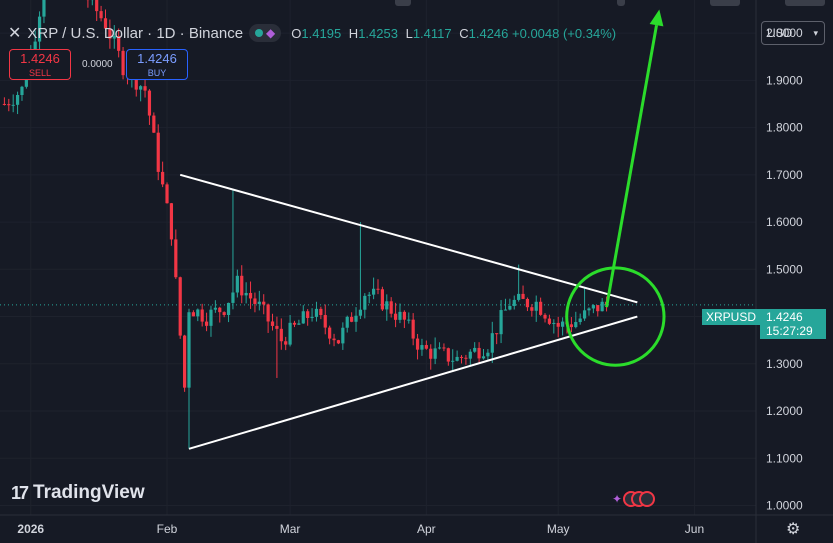 Image resolution: width=833 pixels, height=543 pixels. What do you see at coordinates (631, 166) in the screenshot?
I see `arrow-shaft` at bounding box center [631, 166].